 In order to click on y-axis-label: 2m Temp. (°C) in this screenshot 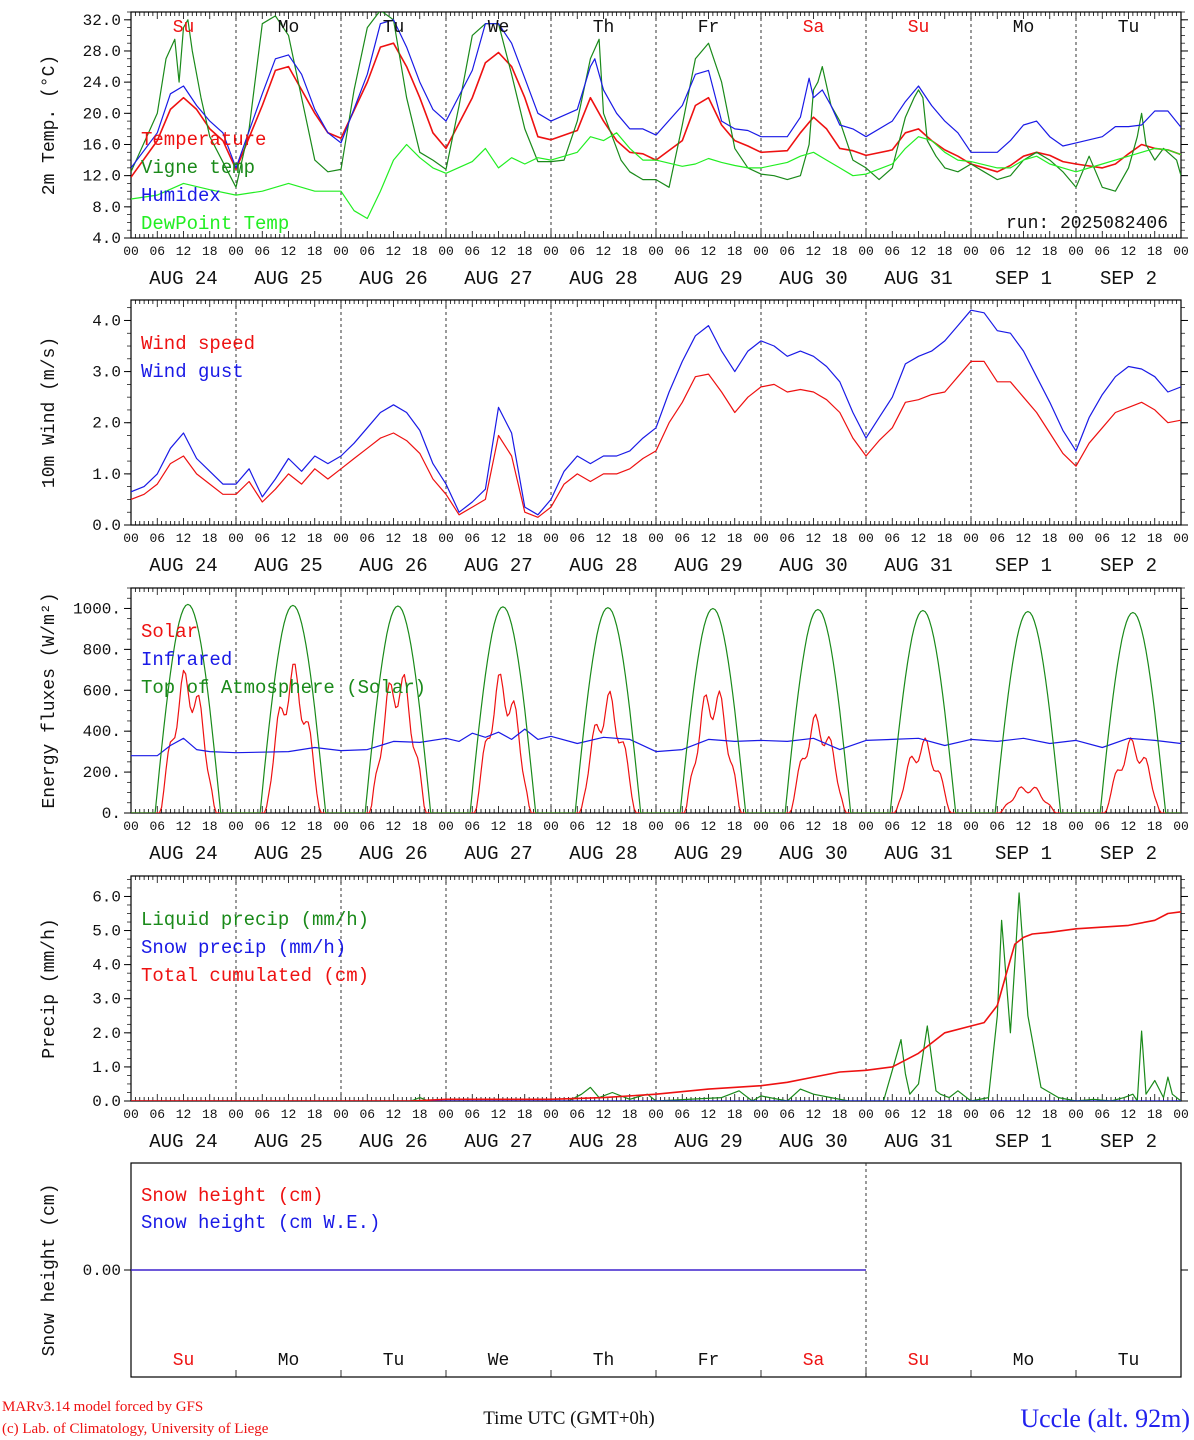, I will do `click(50, 125)`.